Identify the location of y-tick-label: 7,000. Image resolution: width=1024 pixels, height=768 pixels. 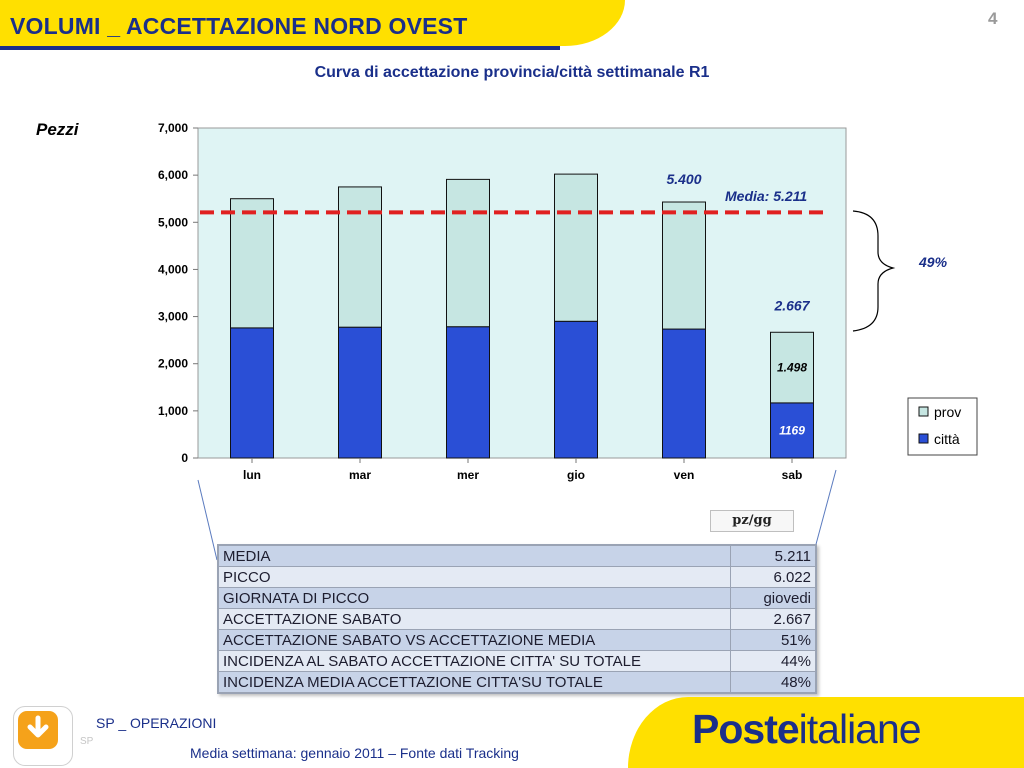
(173, 128).